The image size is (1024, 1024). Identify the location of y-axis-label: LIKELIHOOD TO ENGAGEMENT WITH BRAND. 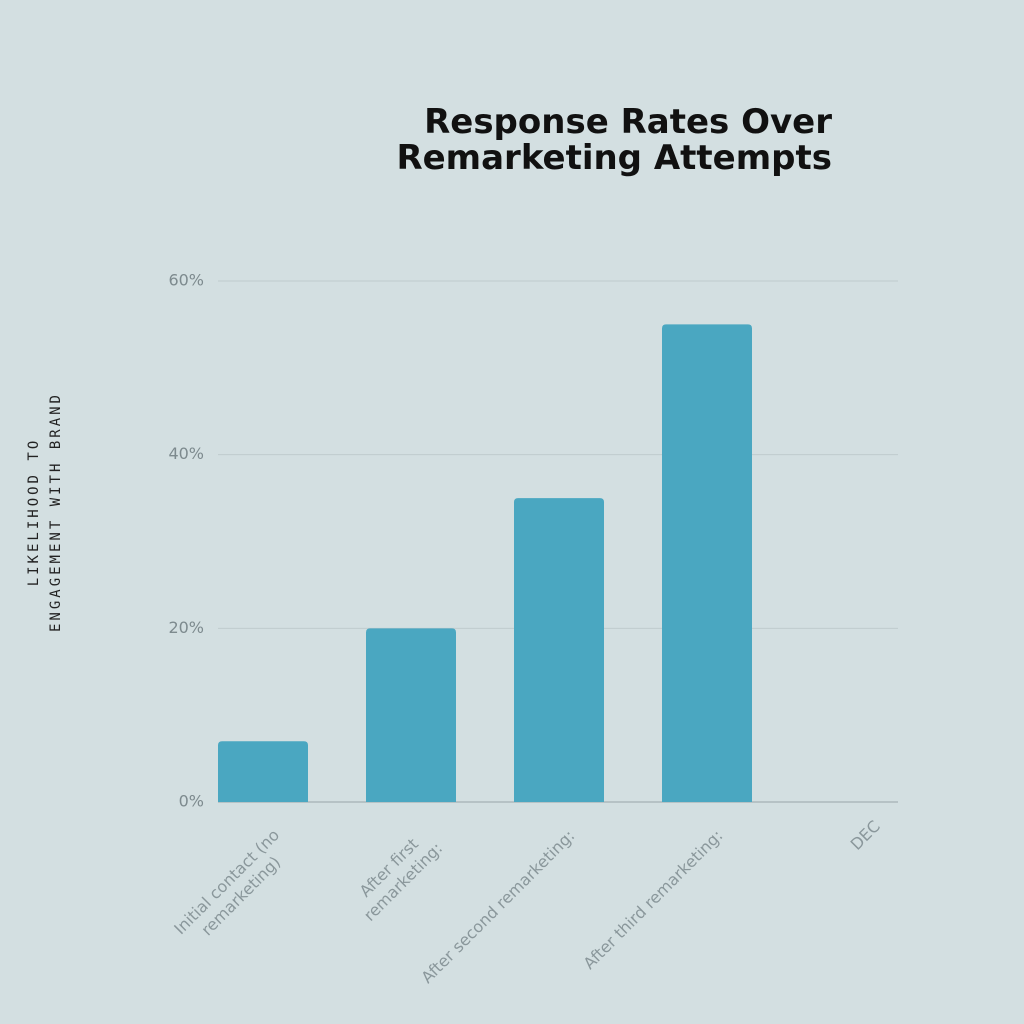
(45, 512).